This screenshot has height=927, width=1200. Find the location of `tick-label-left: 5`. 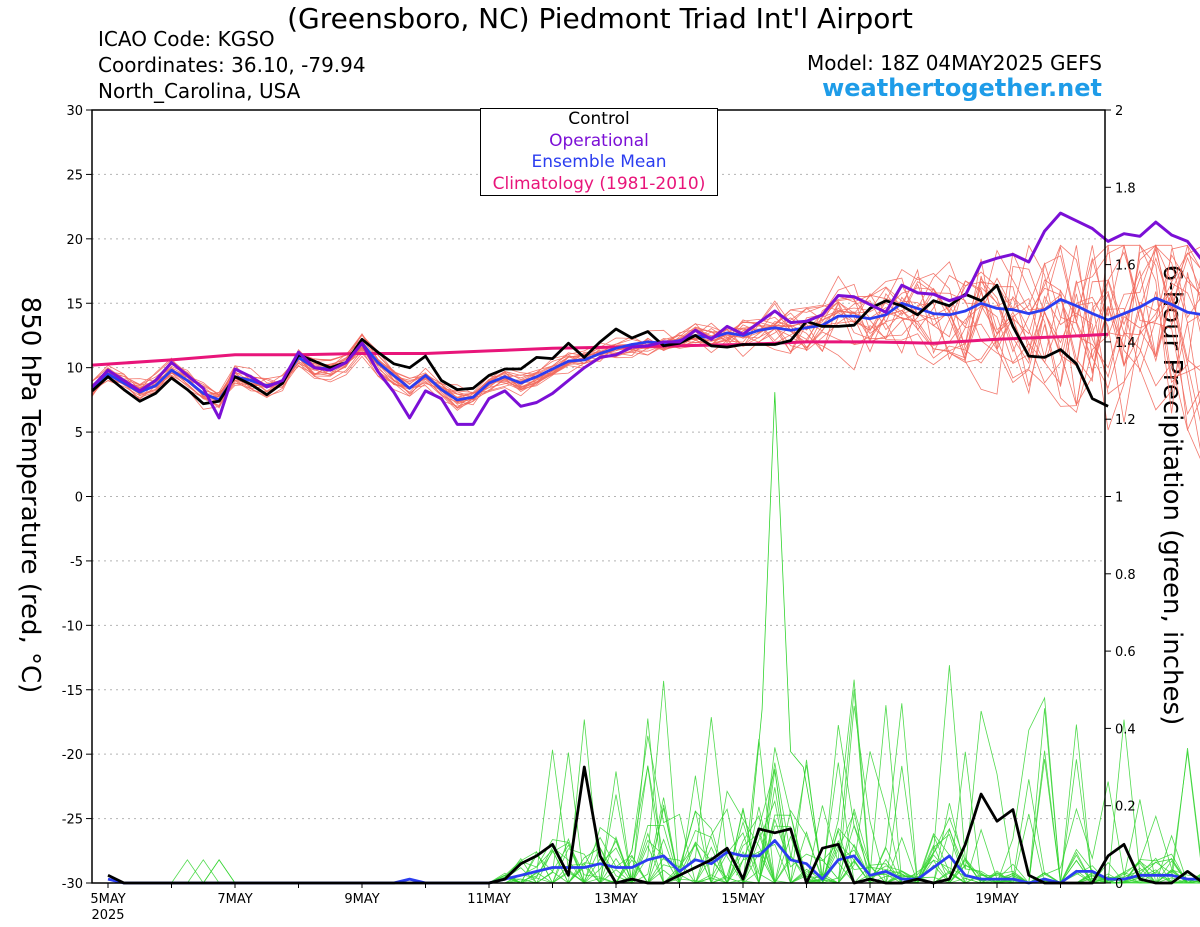

tick-label-left: 5 is located at coordinates (79, 433).